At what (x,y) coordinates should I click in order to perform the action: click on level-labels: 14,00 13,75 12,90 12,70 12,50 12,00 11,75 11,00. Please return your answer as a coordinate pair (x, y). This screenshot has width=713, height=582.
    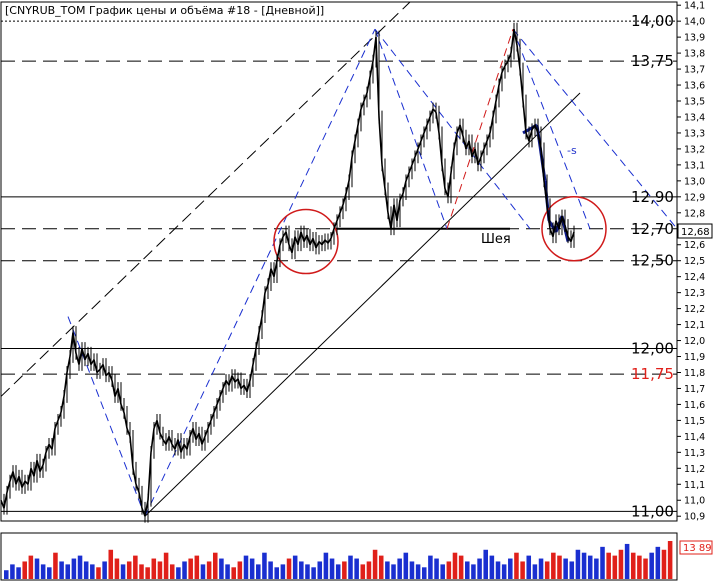
    Looking at the image, I should click on (652, 266).